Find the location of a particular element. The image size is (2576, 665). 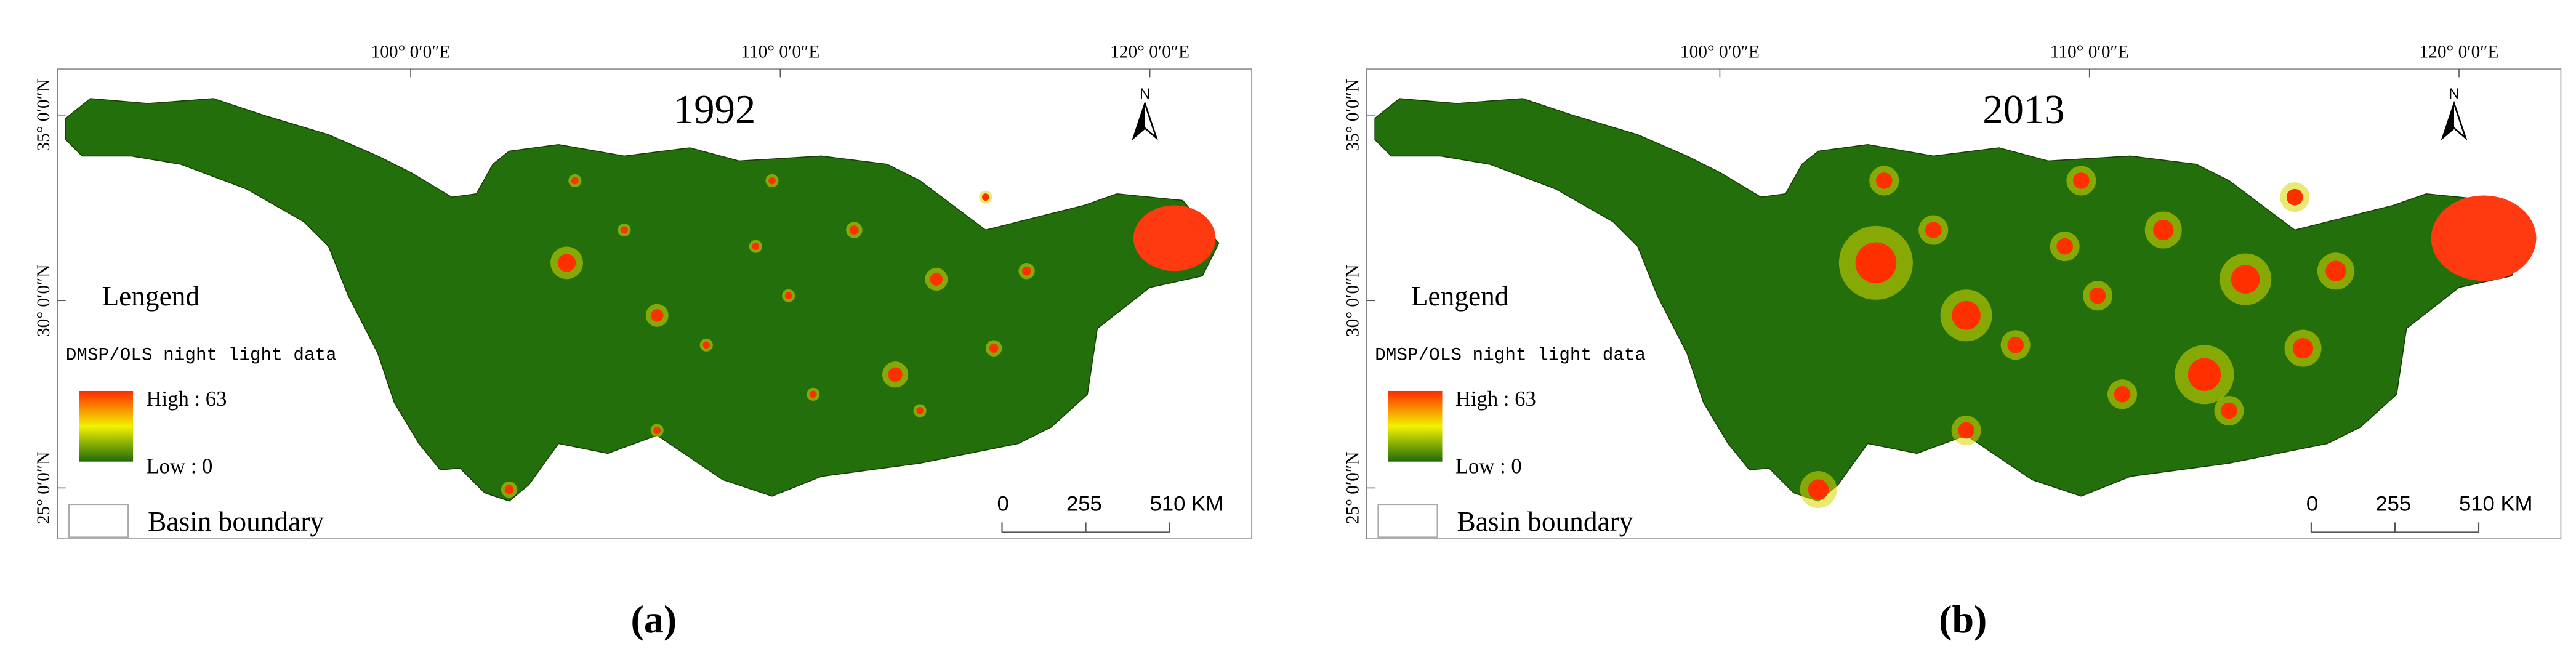

map-title: 1992 is located at coordinates (714, 109).